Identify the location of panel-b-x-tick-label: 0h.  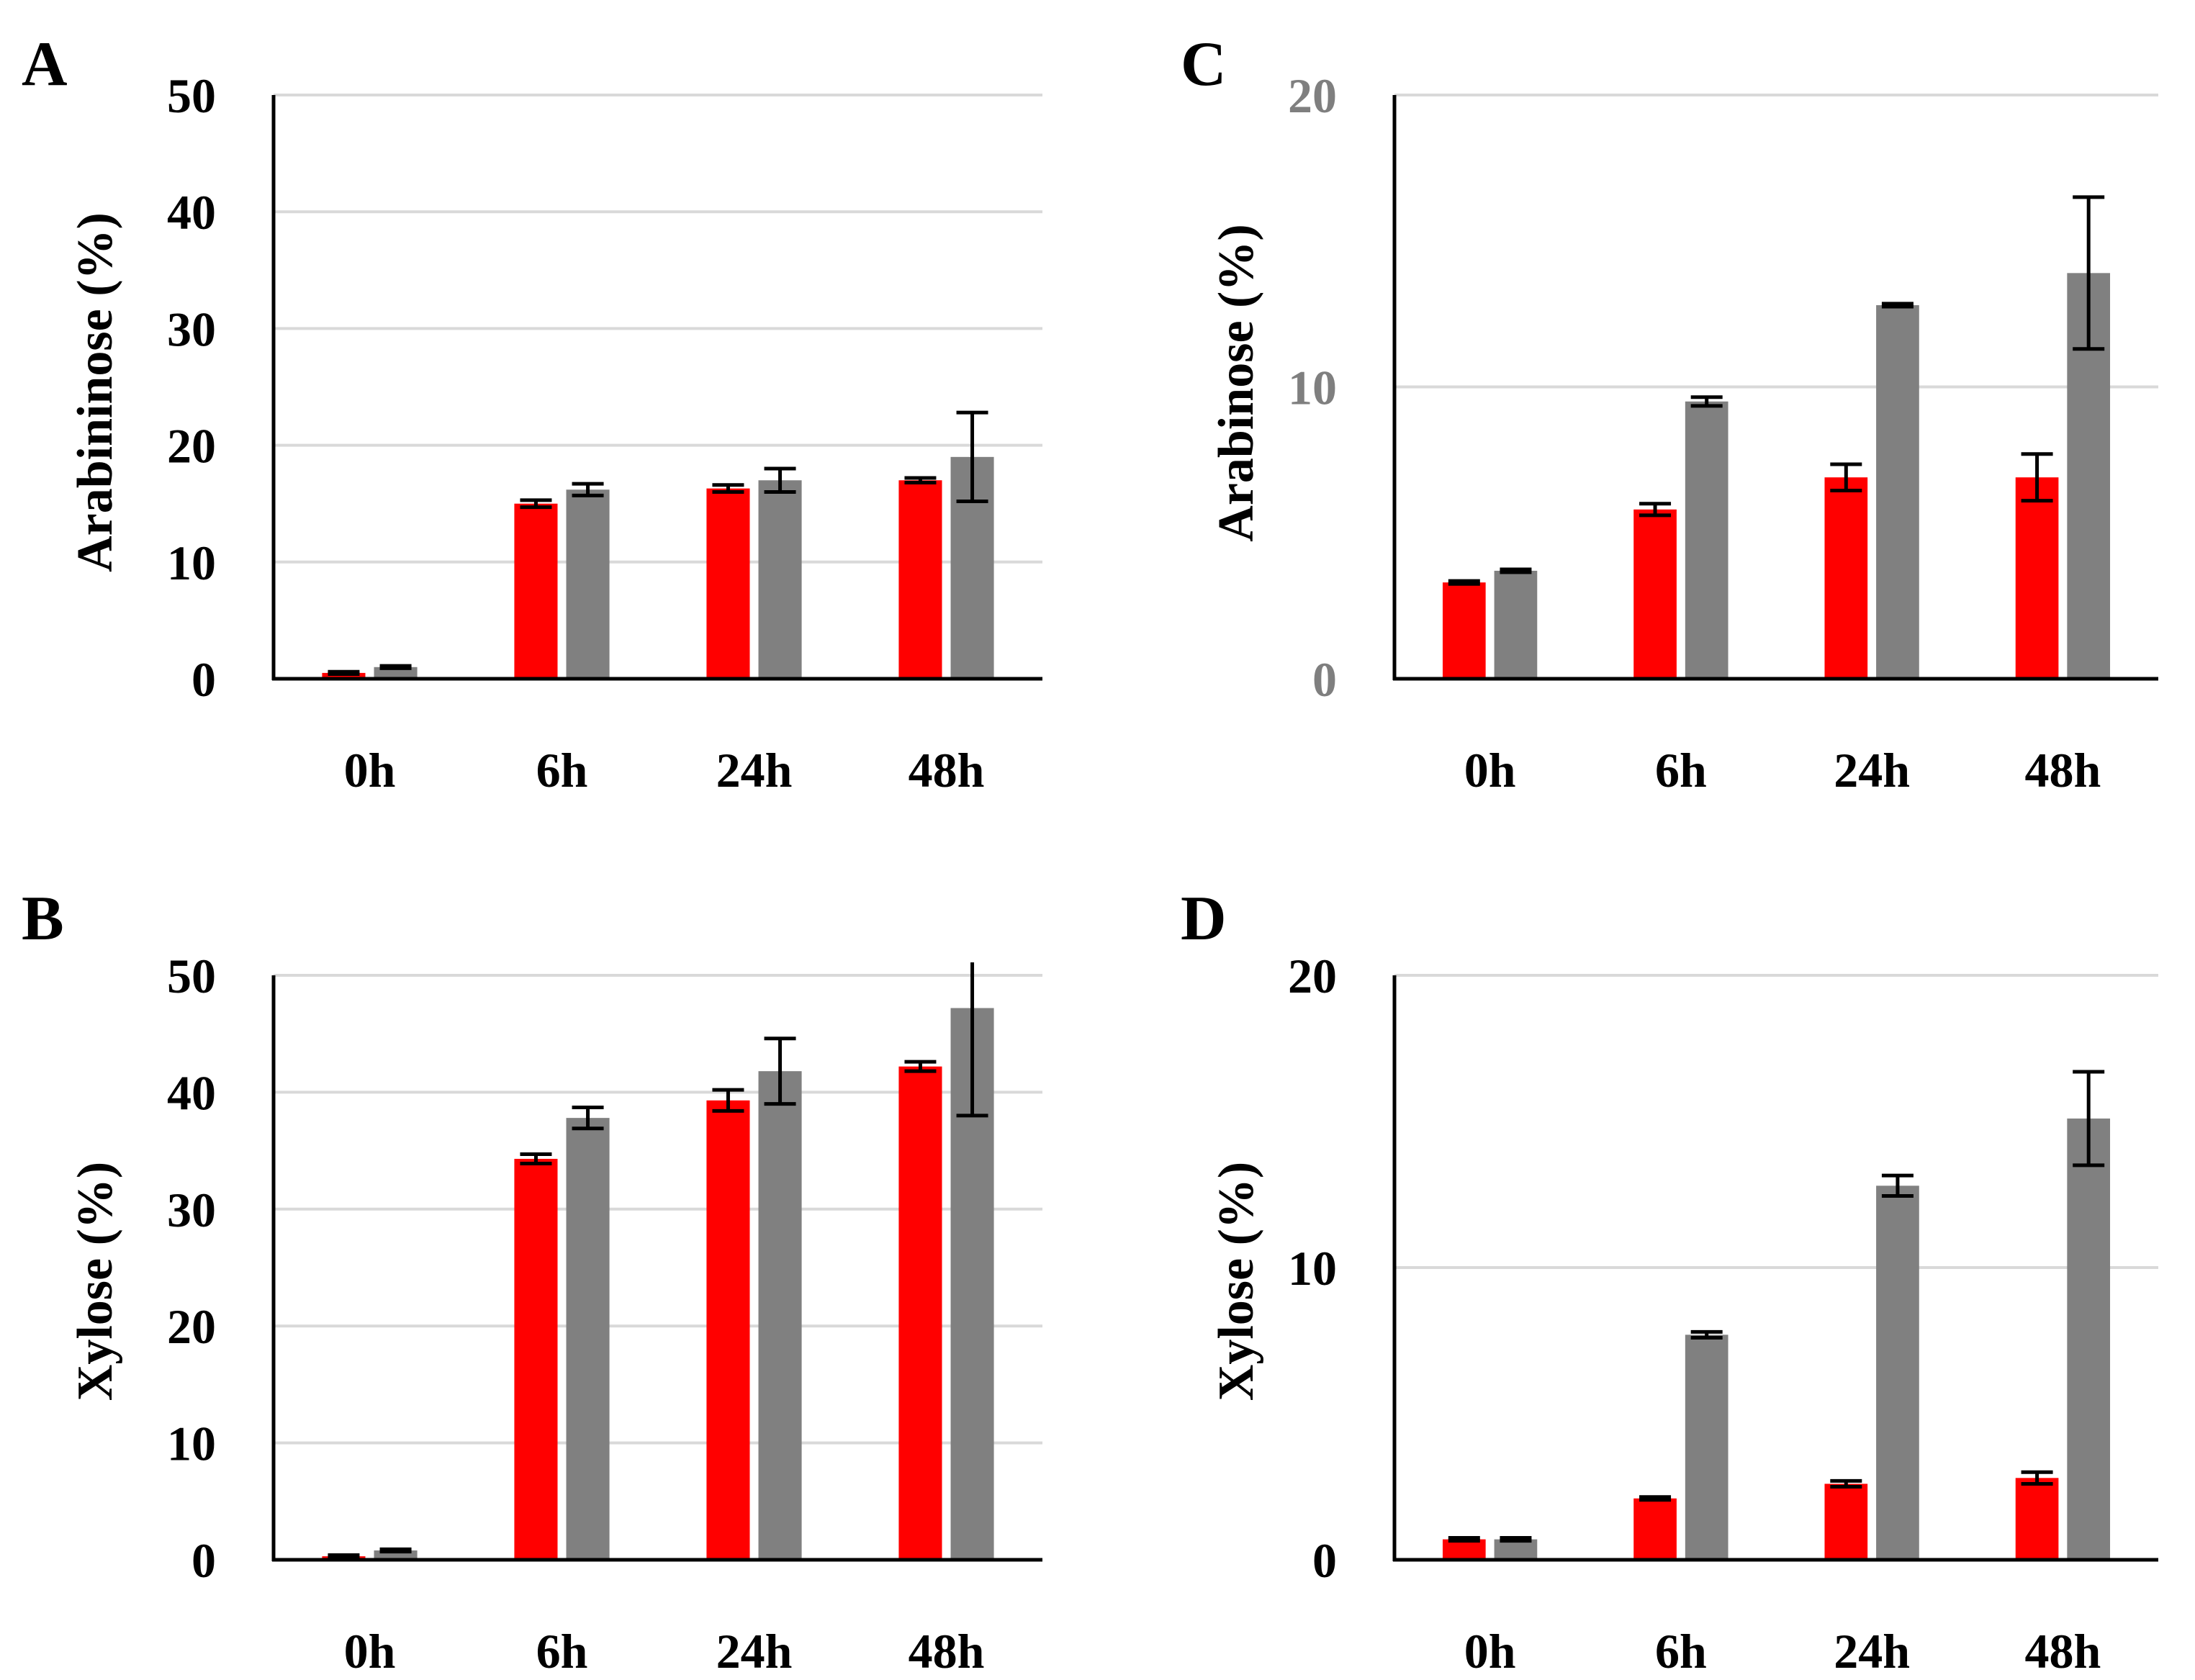
(370, 1651).